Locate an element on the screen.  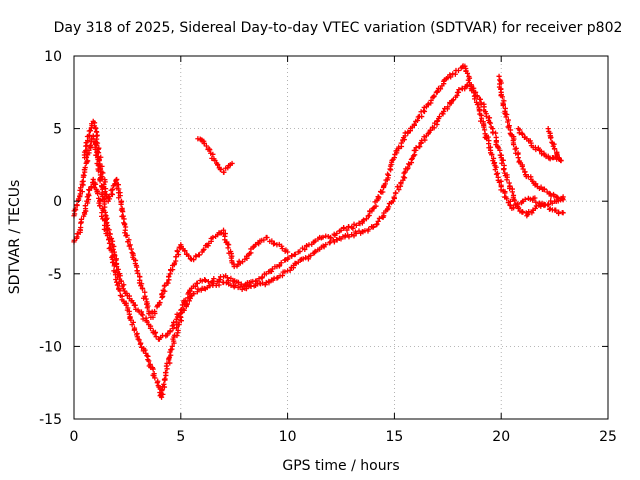
x-tick-label: 15 is located at coordinates (394, 437).